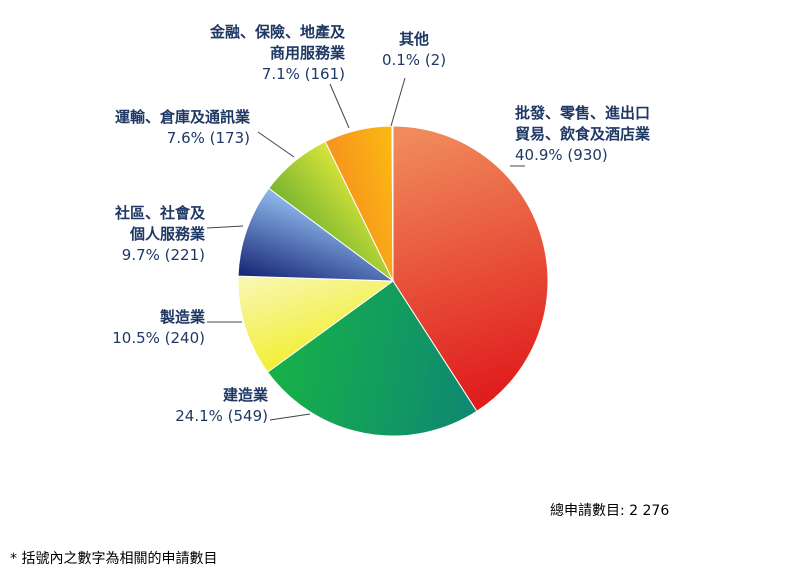 The image size is (800, 586). What do you see at coordinates (582, 113) in the screenshot?
I see `slice-label-line: 批發、零售、進出口` at bounding box center [582, 113].